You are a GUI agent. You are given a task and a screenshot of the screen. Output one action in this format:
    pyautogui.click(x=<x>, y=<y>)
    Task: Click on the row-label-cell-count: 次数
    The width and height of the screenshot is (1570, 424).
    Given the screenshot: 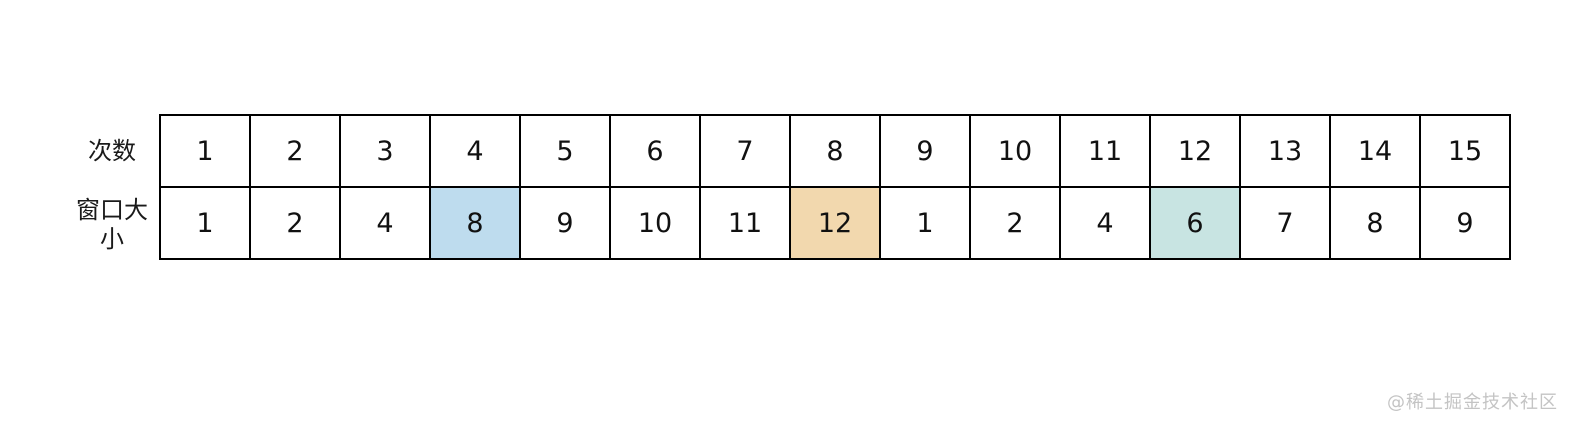 What is the action you would take?
    pyautogui.click(x=79, y=151)
    